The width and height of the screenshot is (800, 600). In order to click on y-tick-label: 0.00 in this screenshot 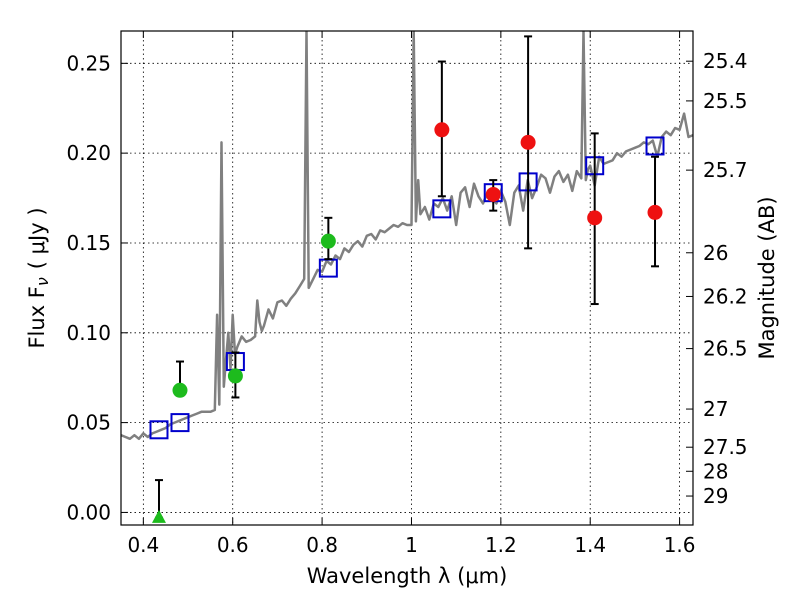, I will do `click(88, 512)`.